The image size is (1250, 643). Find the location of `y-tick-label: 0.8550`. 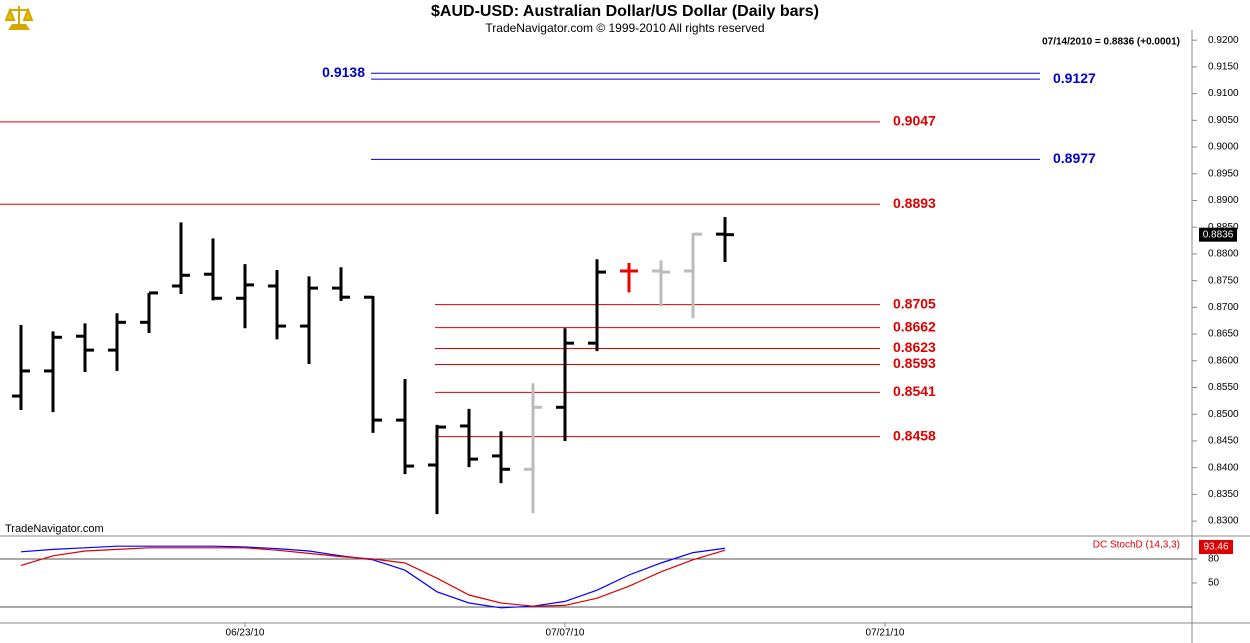

y-tick-label: 0.8550 is located at coordinates (1223, 387).